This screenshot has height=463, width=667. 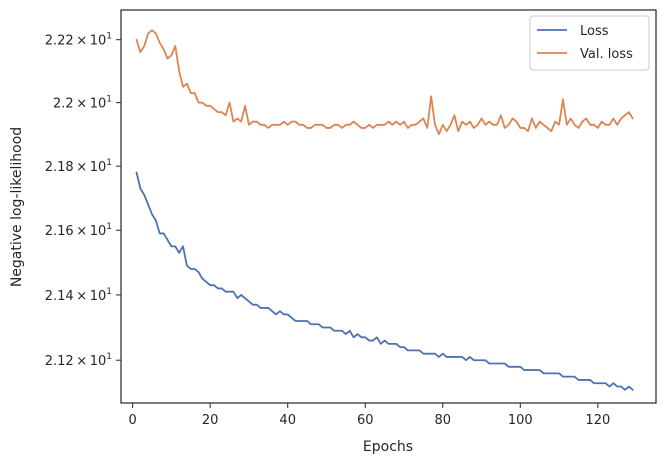 I want to click on x-axis-ticks: 0 20 40 60 80 100 120, so click(x=369, y=415).